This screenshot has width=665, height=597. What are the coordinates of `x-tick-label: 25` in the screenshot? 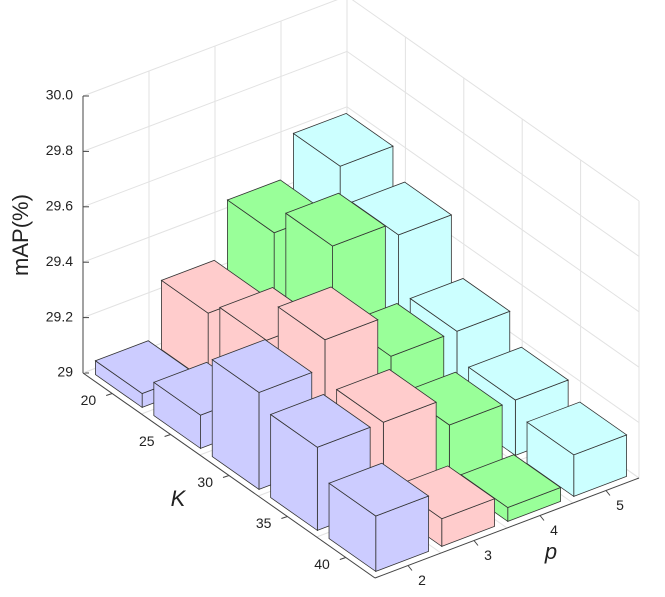 It's located at (147, 441).